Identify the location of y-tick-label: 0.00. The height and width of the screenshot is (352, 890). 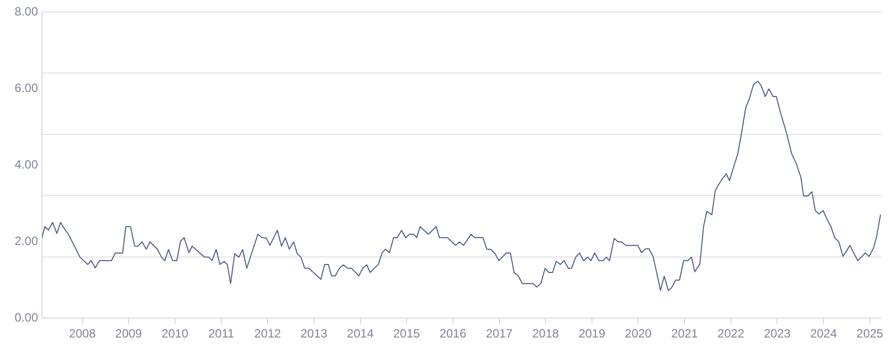
(26, 317).